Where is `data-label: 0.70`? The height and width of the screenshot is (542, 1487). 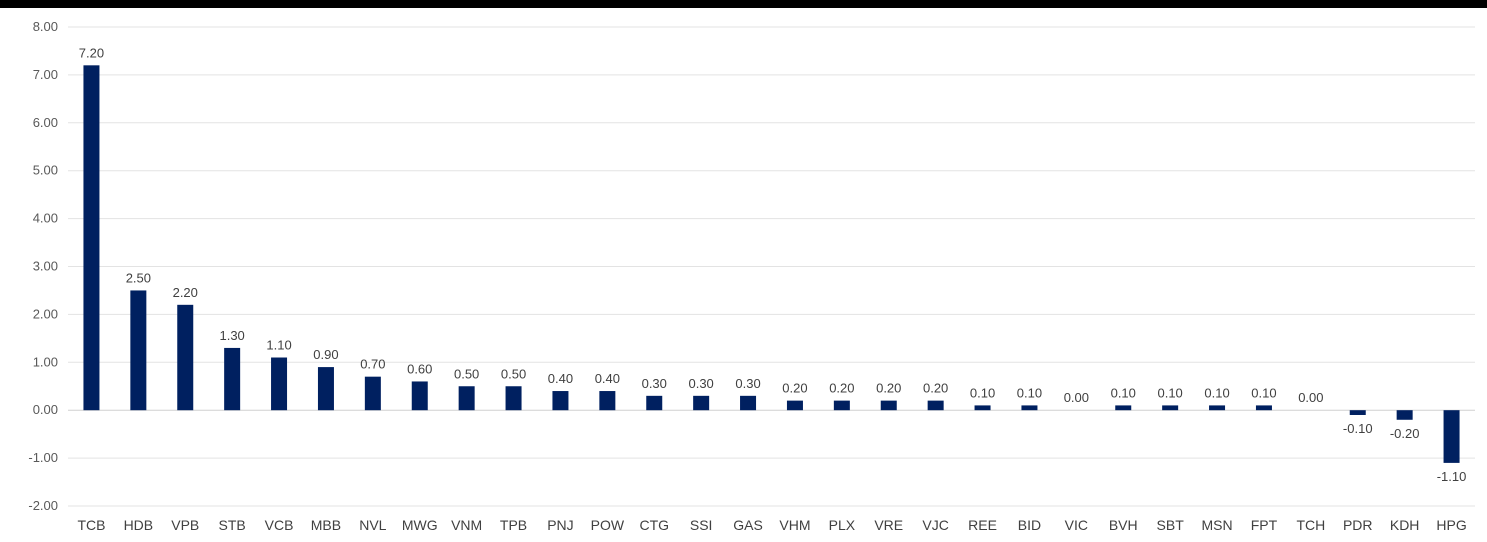 data-label: 0.70 is located at coordinates (372, 364).